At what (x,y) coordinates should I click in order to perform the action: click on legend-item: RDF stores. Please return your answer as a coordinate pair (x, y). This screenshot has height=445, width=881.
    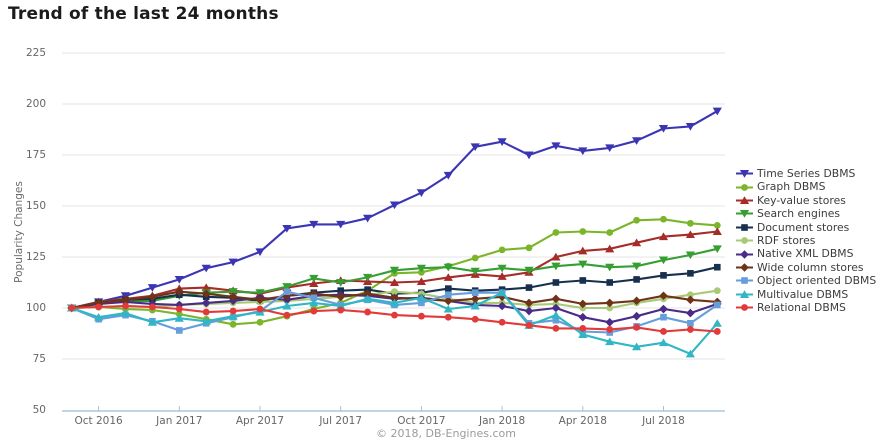
    Looking at the image, I should click on (806, 240).